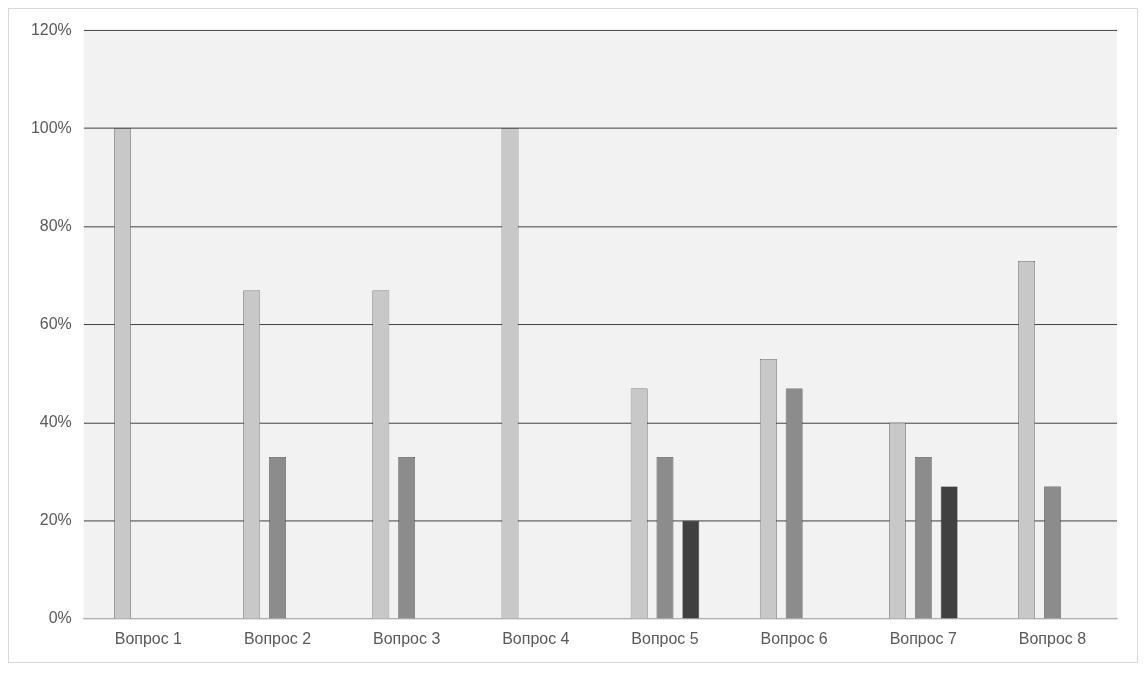 The height and width of the screenshot is (675, 1148). Describe the element at coordinates (277, 638) in the screenshot. I see `x-tick-label: Вопрос 2` at that location.